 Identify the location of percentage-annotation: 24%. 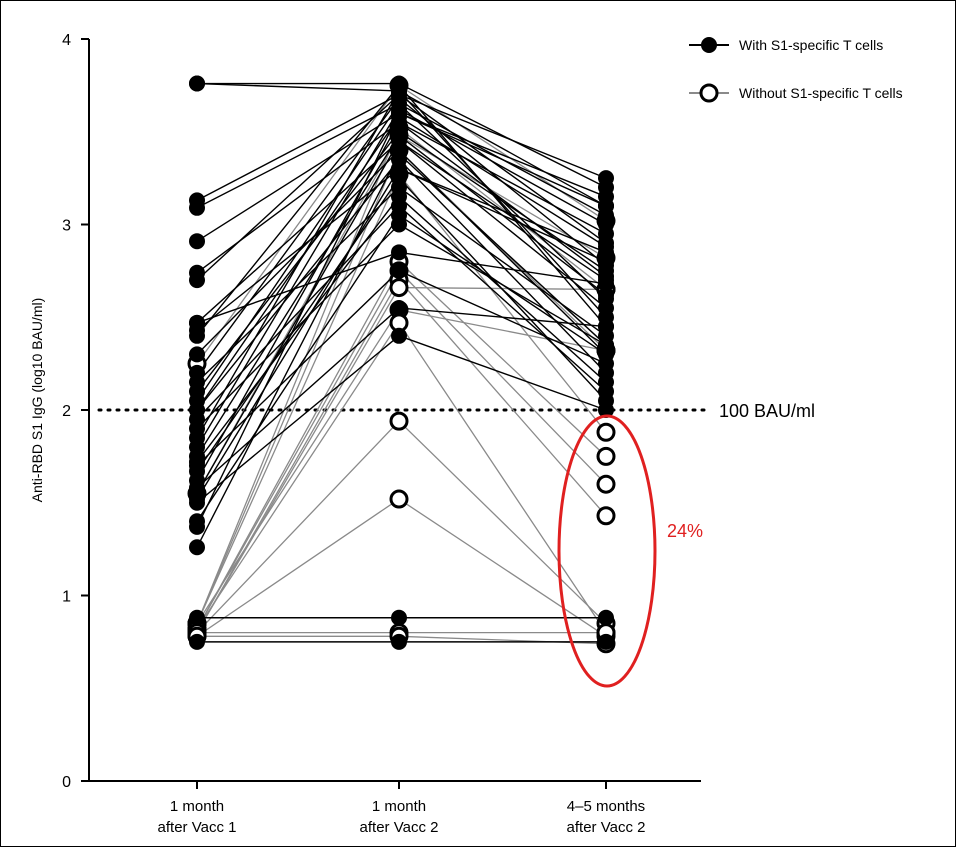
(685, 531).